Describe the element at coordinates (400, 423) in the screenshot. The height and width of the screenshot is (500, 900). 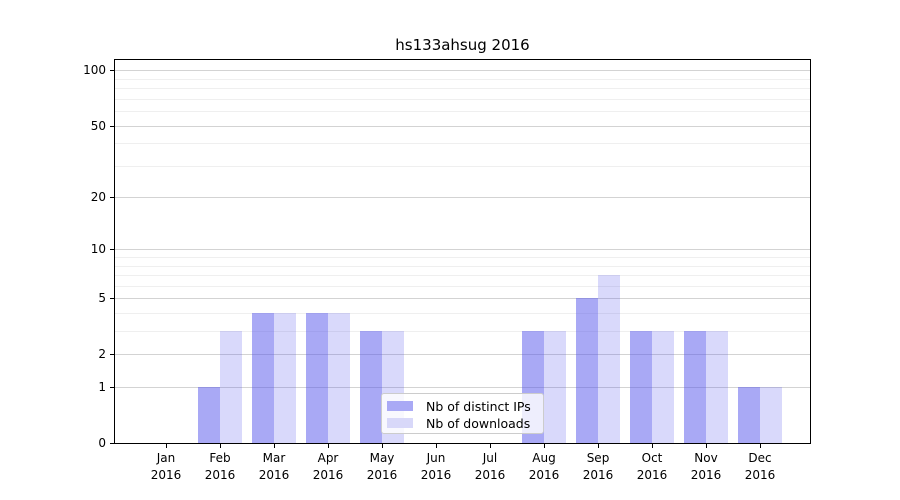
I see `legend-swatch-downloads-icon` at that location.